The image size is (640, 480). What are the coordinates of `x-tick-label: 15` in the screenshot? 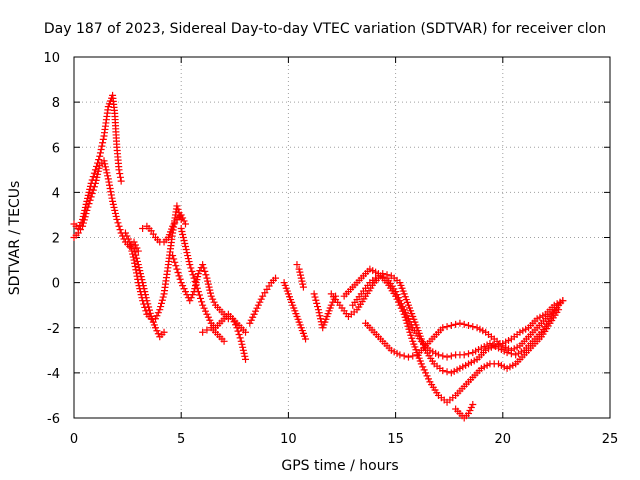 It's located at (395, 439).